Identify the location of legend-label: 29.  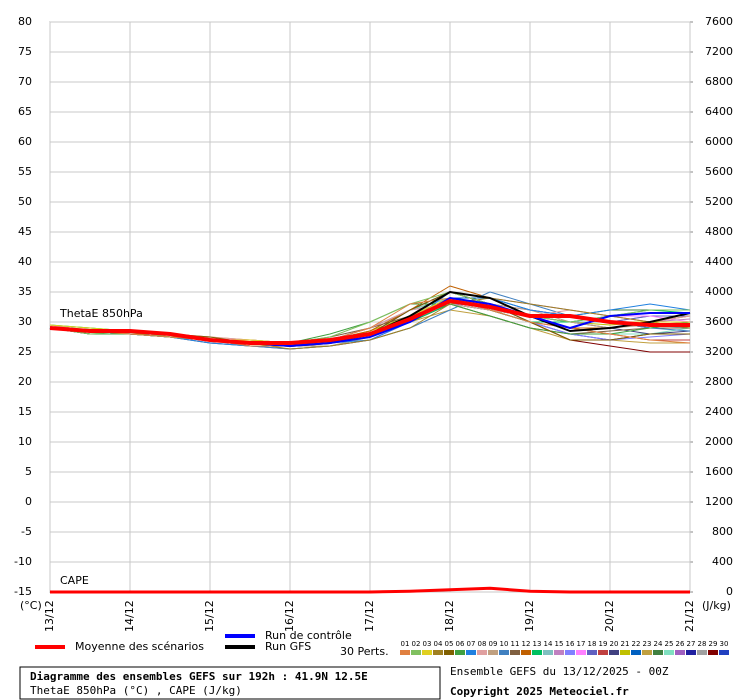
(713, 644).